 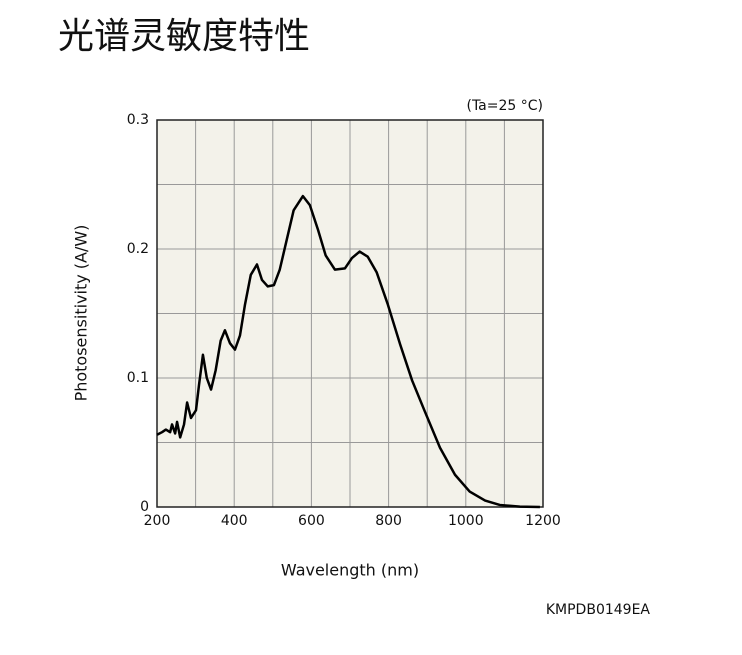 What do you see at coordinates (81, 313) in the screenshot?
I see `y-axis-label: Photosensitivity (A/W)` at bounding box center [81, 313].